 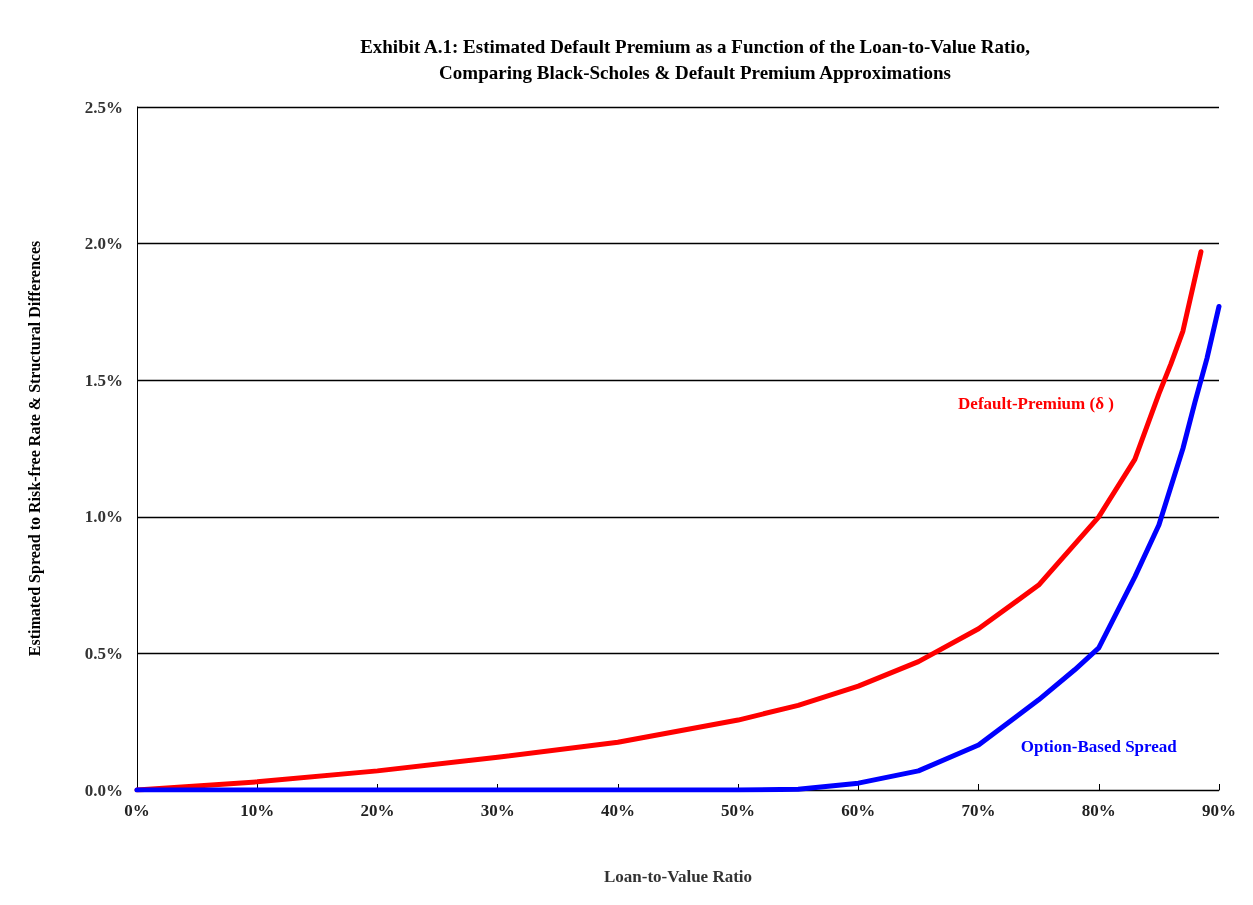 What do you see at coordinates (103, 244) in the screenshot?
I see `y-tick-label: 2.0%` at bounding box center [103, 244].